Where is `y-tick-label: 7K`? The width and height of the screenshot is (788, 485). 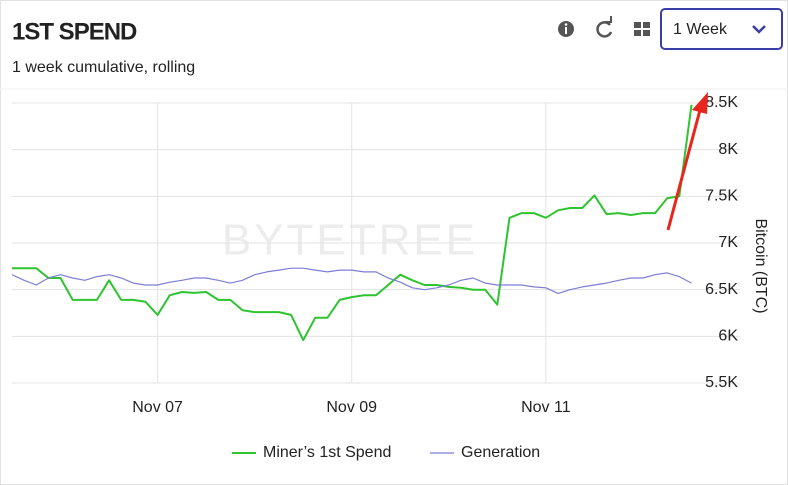
y-tick-label: 7K is located at coordinates (728, 242).